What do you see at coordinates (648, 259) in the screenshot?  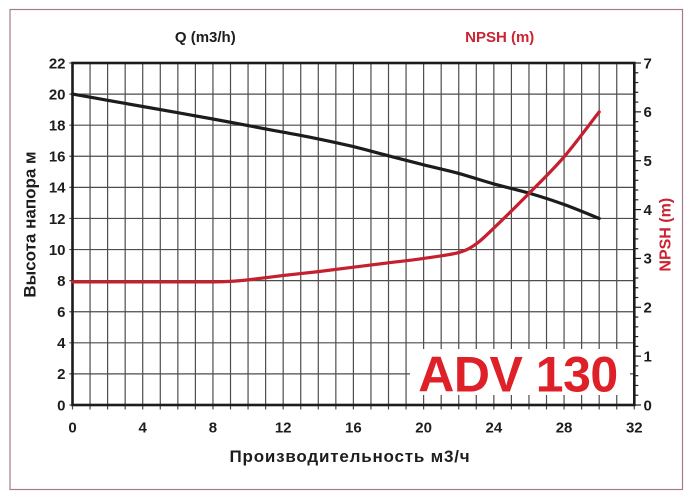 I see `svg-text: 3` at bounding box center [648, 259].